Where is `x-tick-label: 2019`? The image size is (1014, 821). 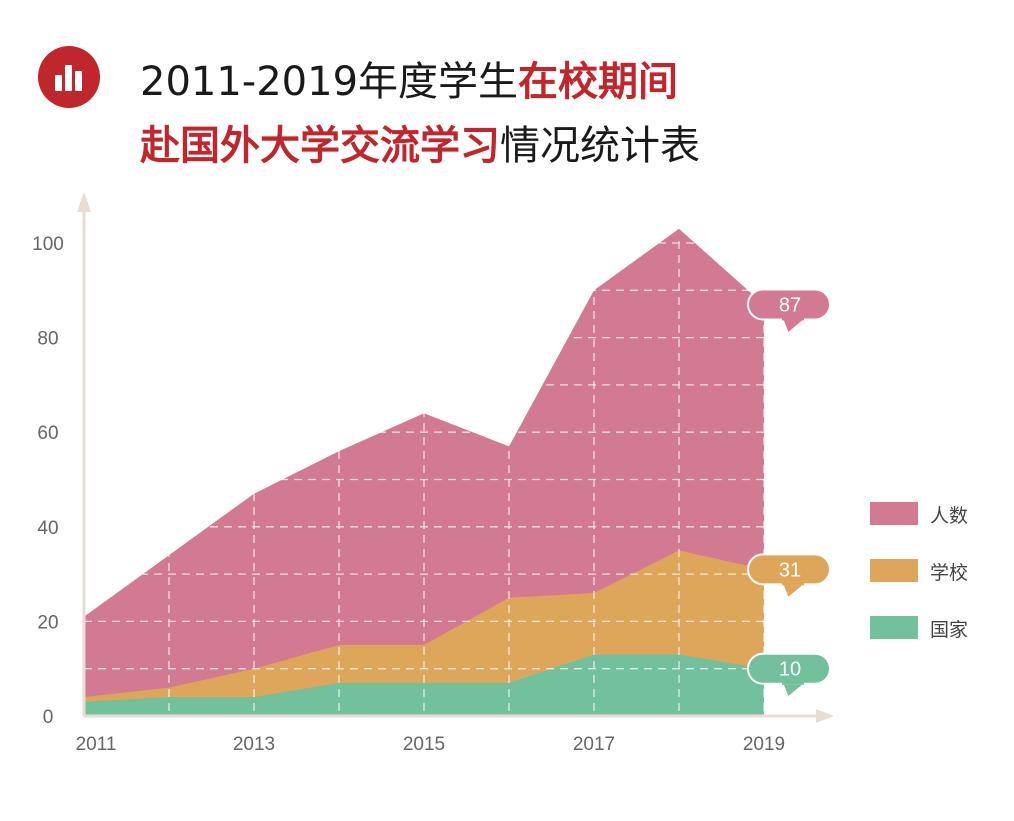 x-tick-label: 2019 is located at coordinates (764, 744).